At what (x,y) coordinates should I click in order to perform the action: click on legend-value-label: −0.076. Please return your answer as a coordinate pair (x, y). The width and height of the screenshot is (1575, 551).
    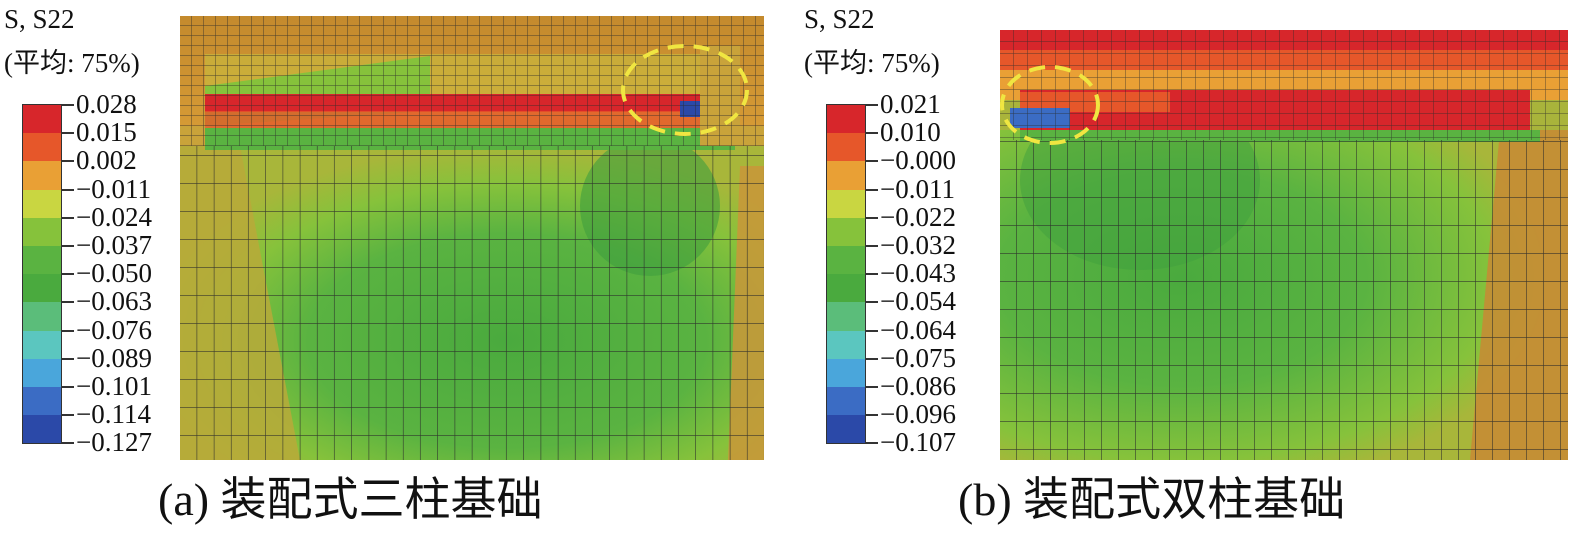
    Looking at the image, I should click on (114, 329).